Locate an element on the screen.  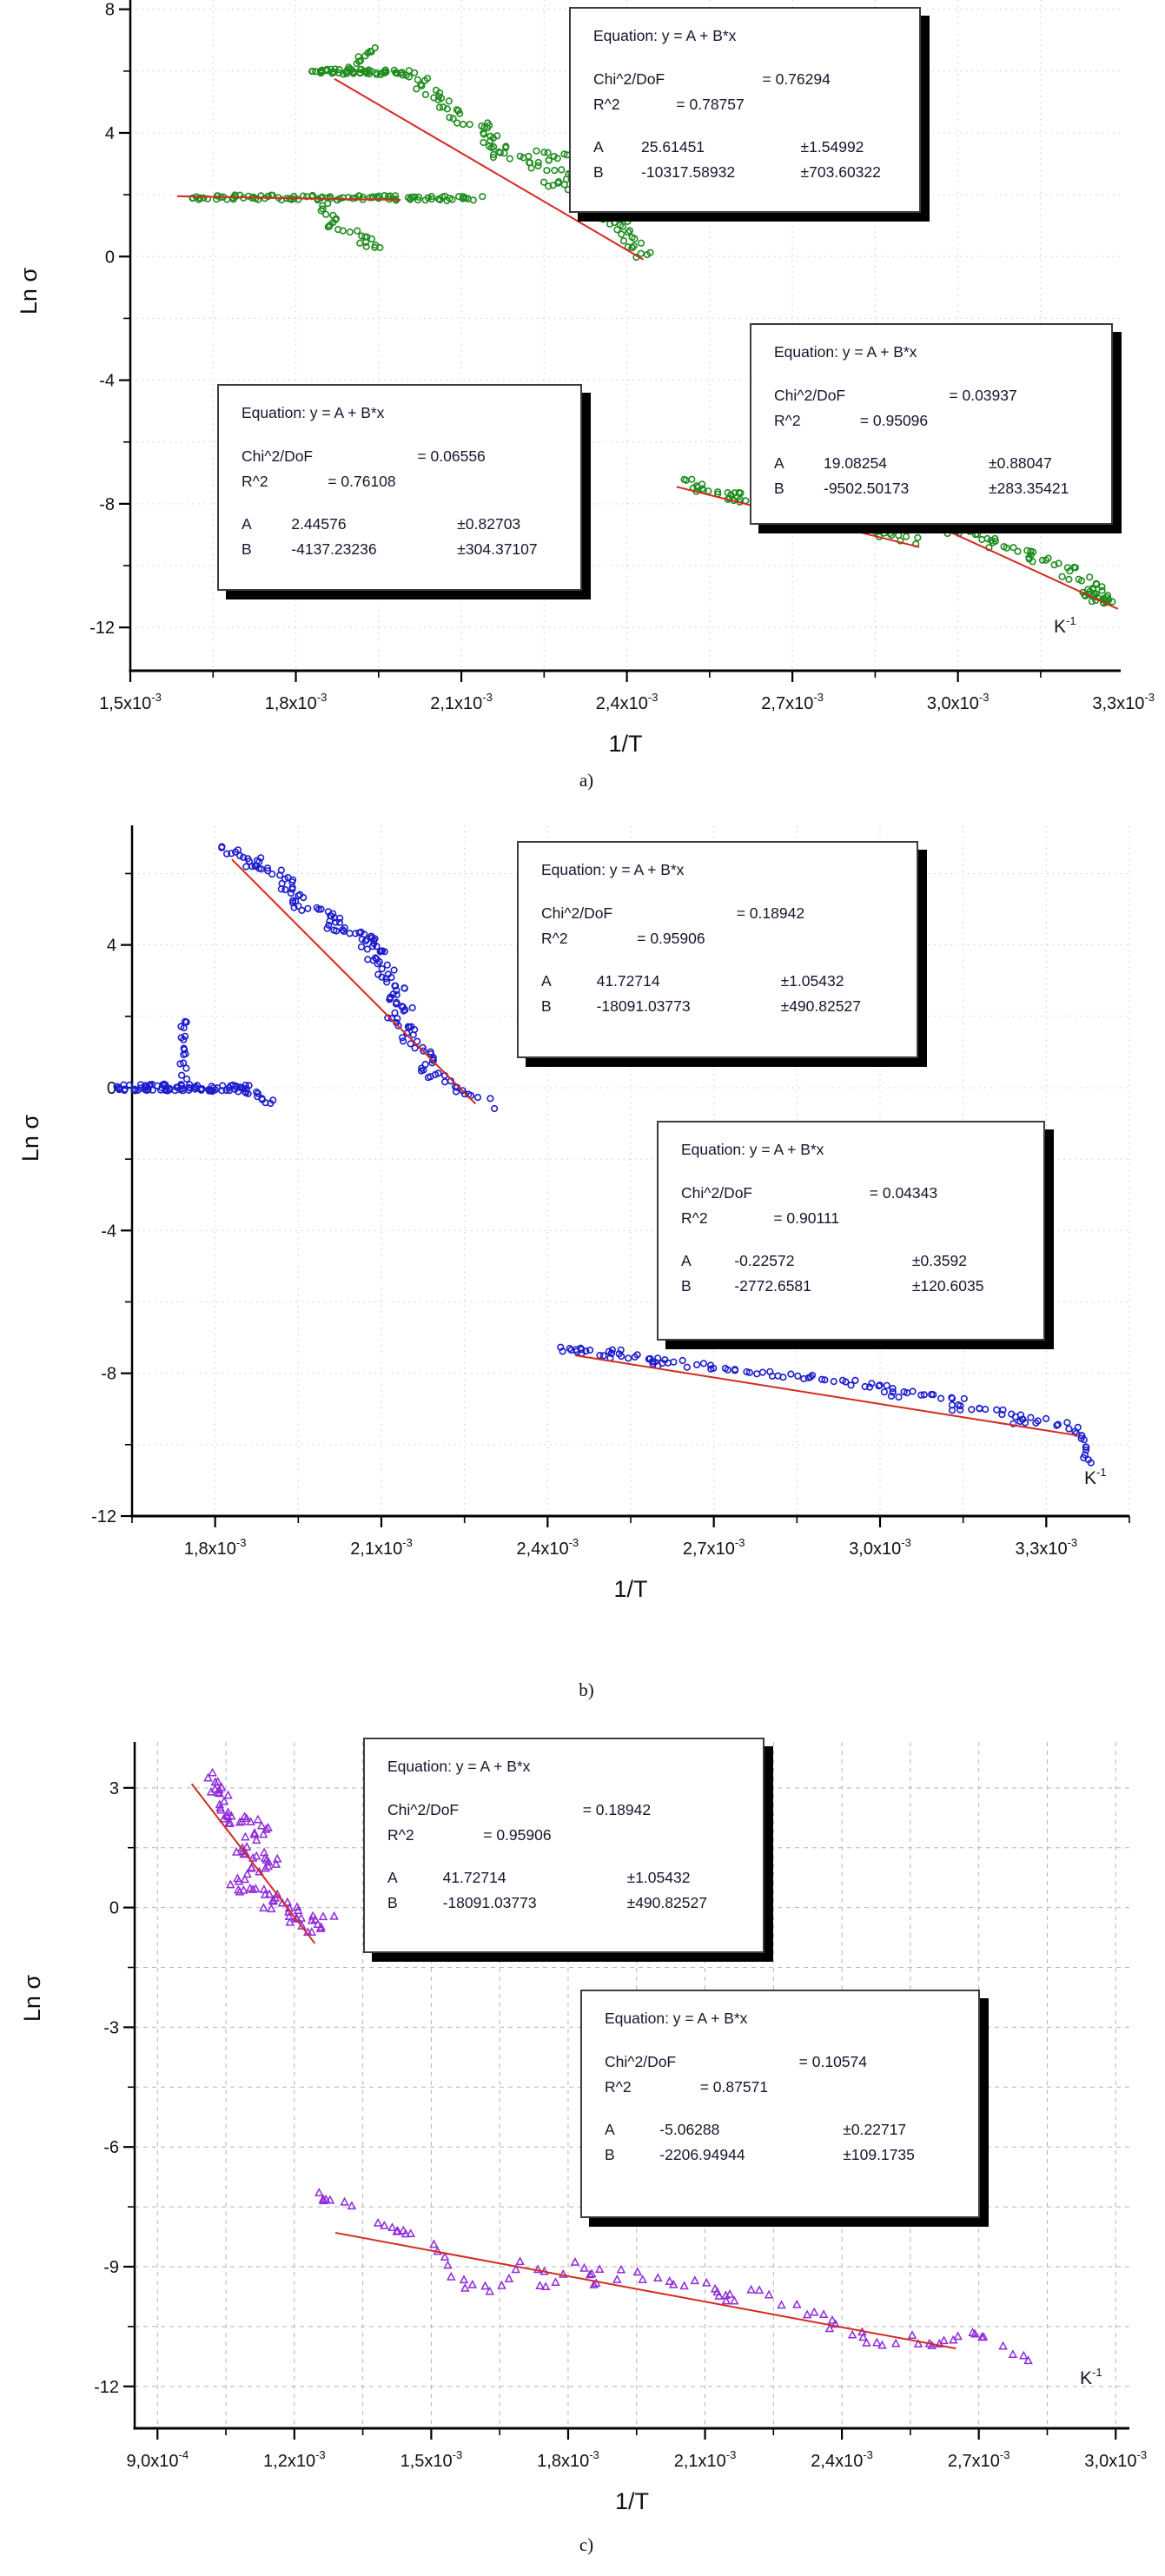
r2-value: = 0.90111 is located at coordinates (806, 1218).